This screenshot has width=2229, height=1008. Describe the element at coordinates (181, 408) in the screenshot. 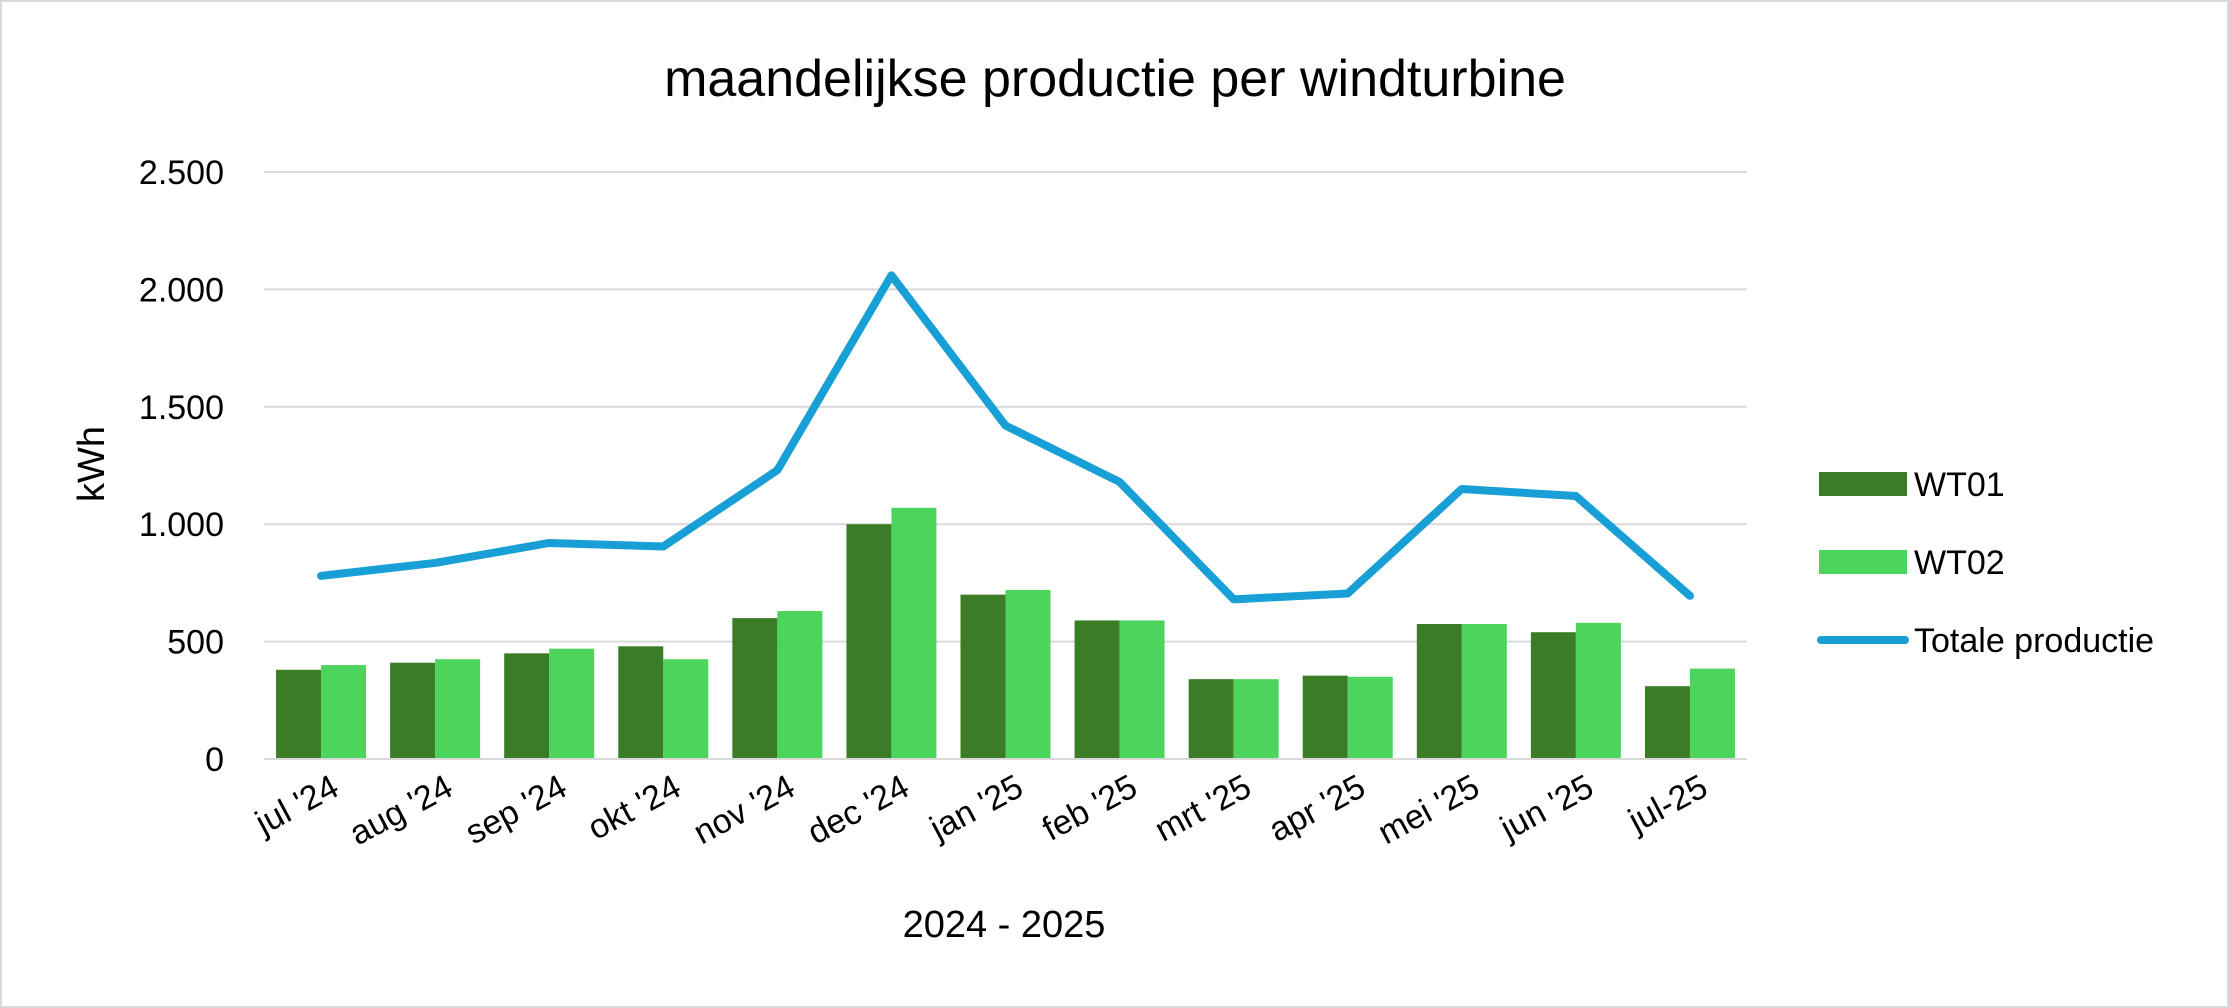

I see `y-tick-label: 1.500` at that location.